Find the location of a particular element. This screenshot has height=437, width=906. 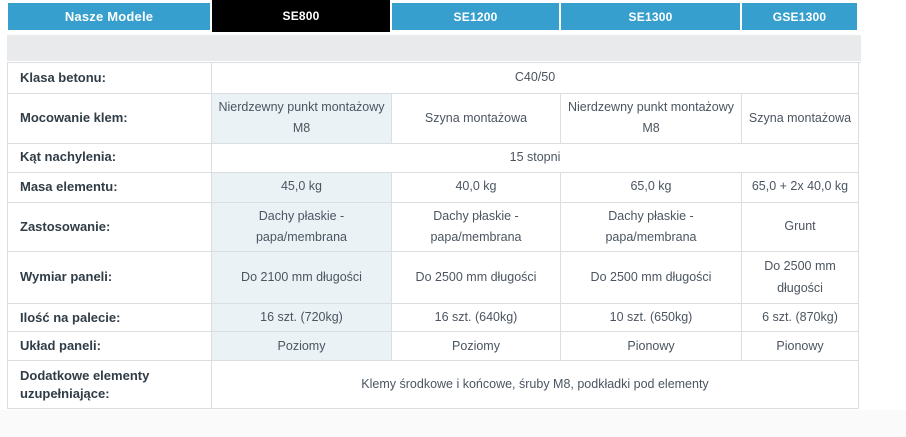

header-cell-models: Nasze Modele is located at coordinates (109, 16).